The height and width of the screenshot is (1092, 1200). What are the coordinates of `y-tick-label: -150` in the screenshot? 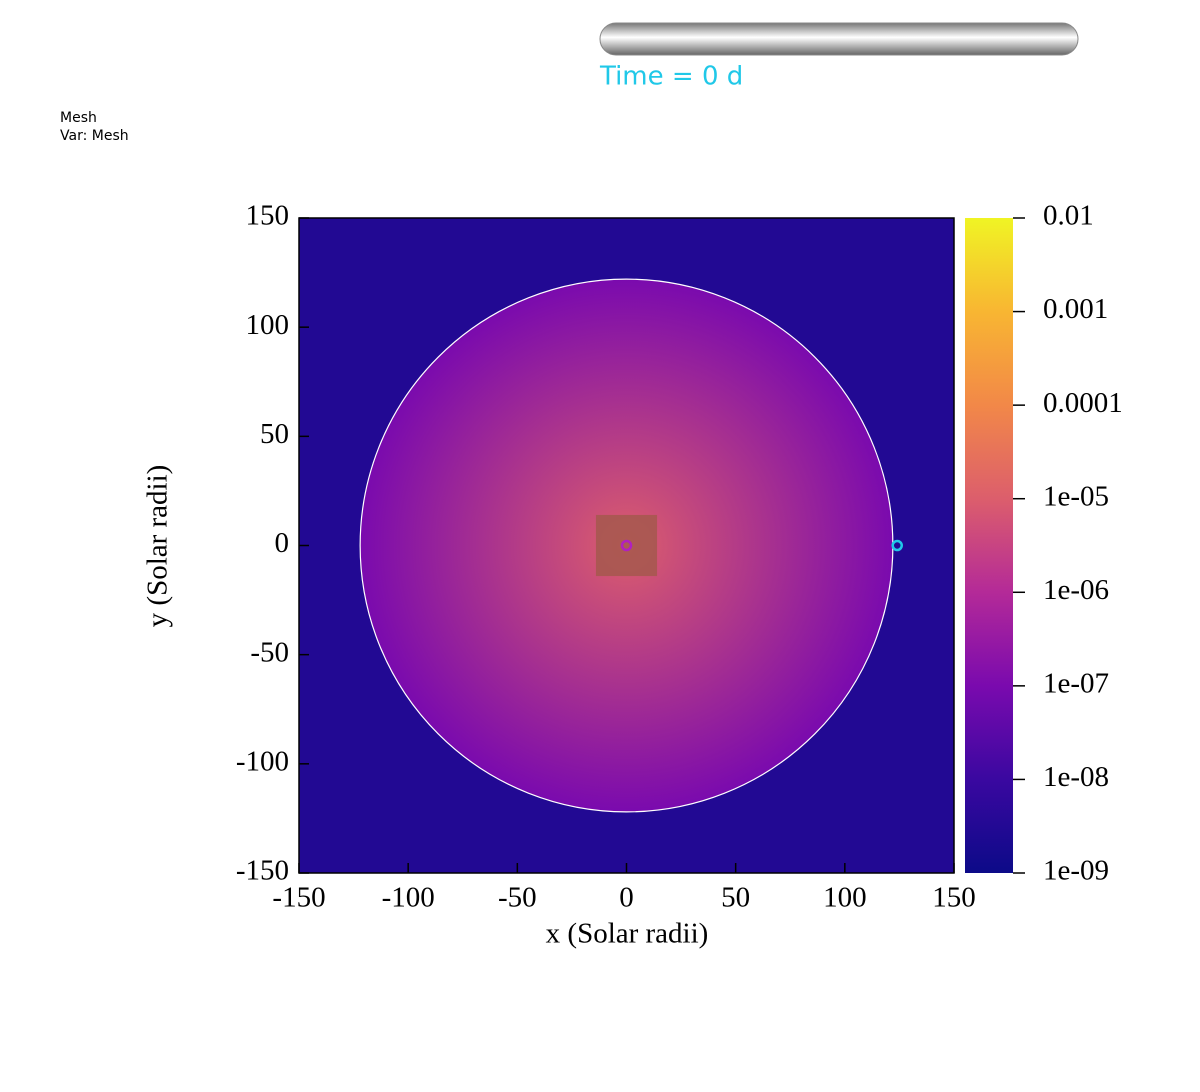 It's located at (262, 871).